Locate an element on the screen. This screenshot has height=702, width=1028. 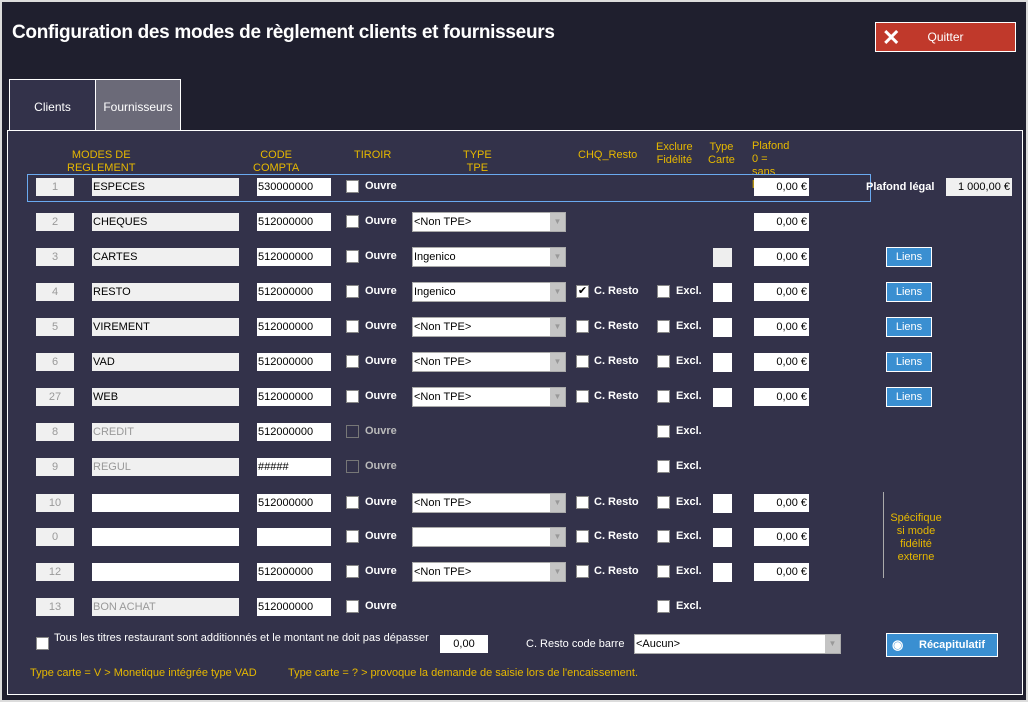
mode-name-input: VIREMENT is located at coordinates (165, 327).